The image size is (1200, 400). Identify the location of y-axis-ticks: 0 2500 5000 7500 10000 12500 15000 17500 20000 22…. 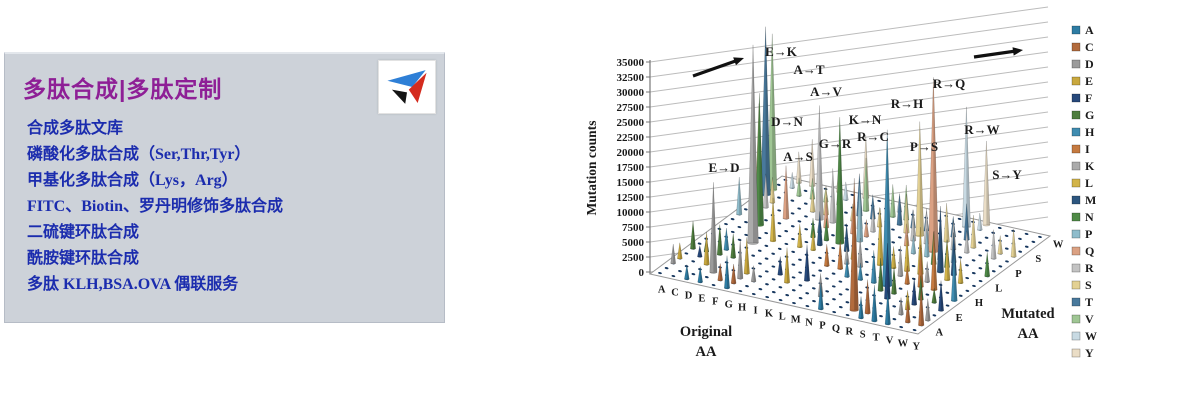
(634, 168).